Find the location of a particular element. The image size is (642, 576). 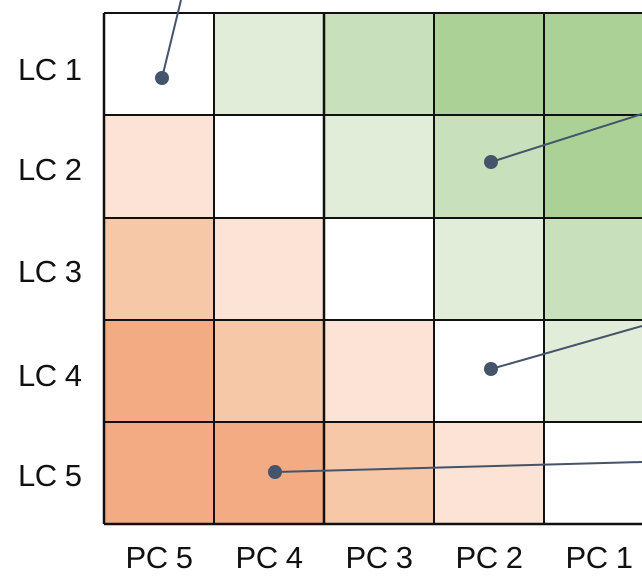

column-label-pc3: PC 3 is located at coordinates (379, 557).